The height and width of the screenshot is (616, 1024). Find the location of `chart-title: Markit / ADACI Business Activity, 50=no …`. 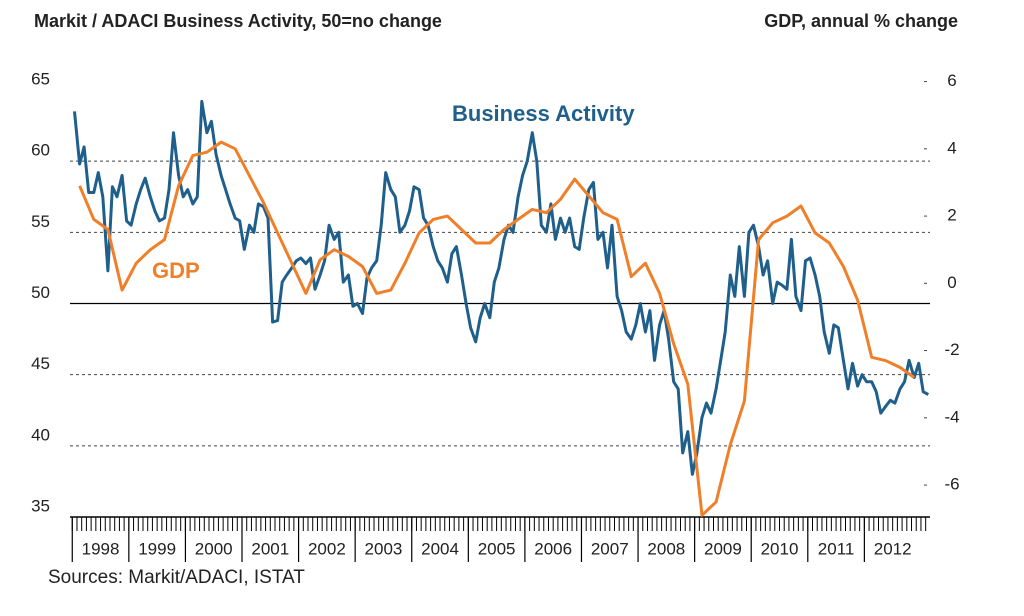

chart-title: Markit / ADACI Business Activity, 50=no … is located at coordinates (238, 21).